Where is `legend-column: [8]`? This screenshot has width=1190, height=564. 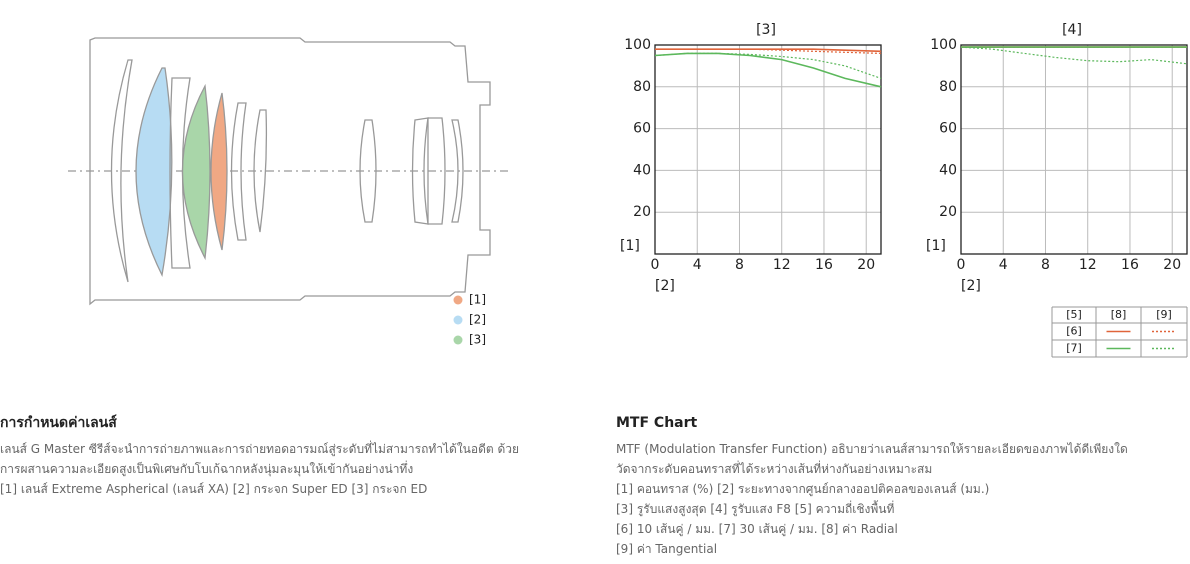
legend-column: [8] is located at coordinates (1119, 314).